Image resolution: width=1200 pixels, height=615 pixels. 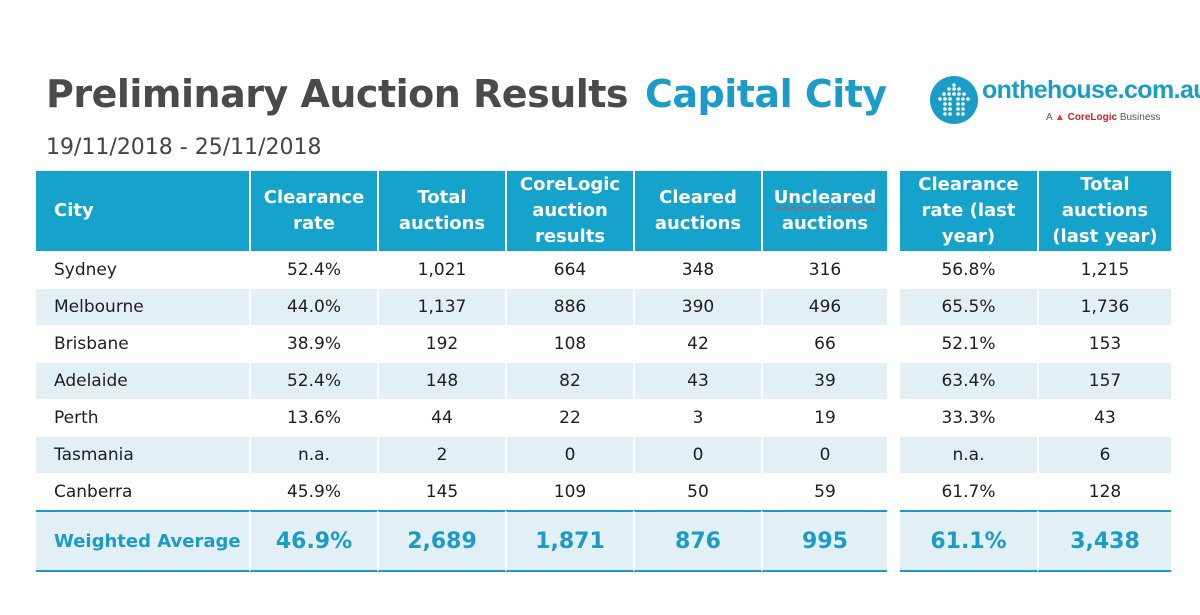 I want to click on tag-suffix: Business, so click(x=1140, y=117).